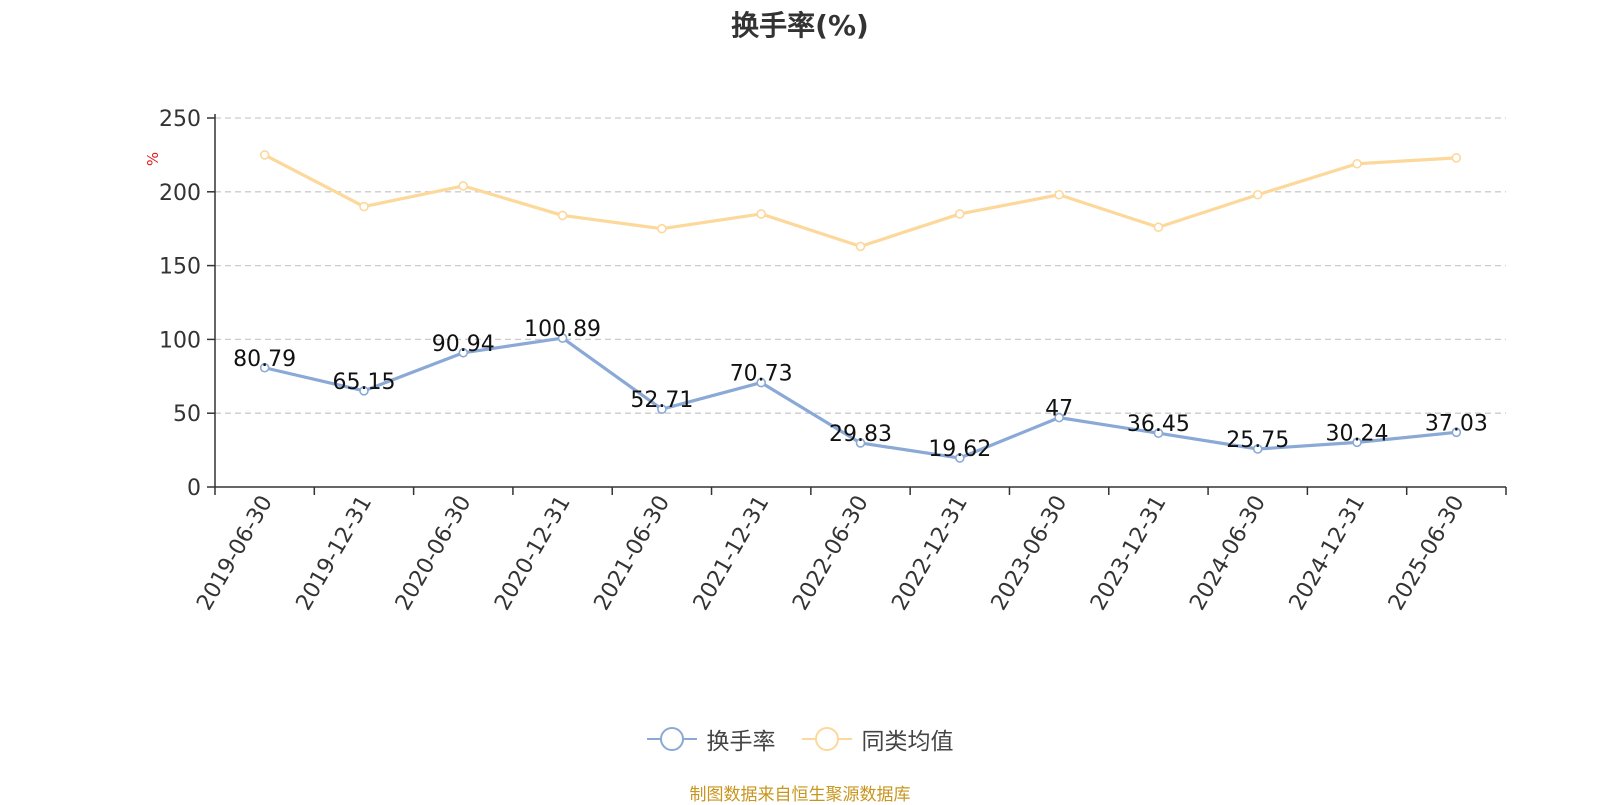 This screenshot has height=805, width=1600. Describe the element at coordinates (732, 553) in the screenshot. I see `x-tick-label: 2021-12-31` at that location.